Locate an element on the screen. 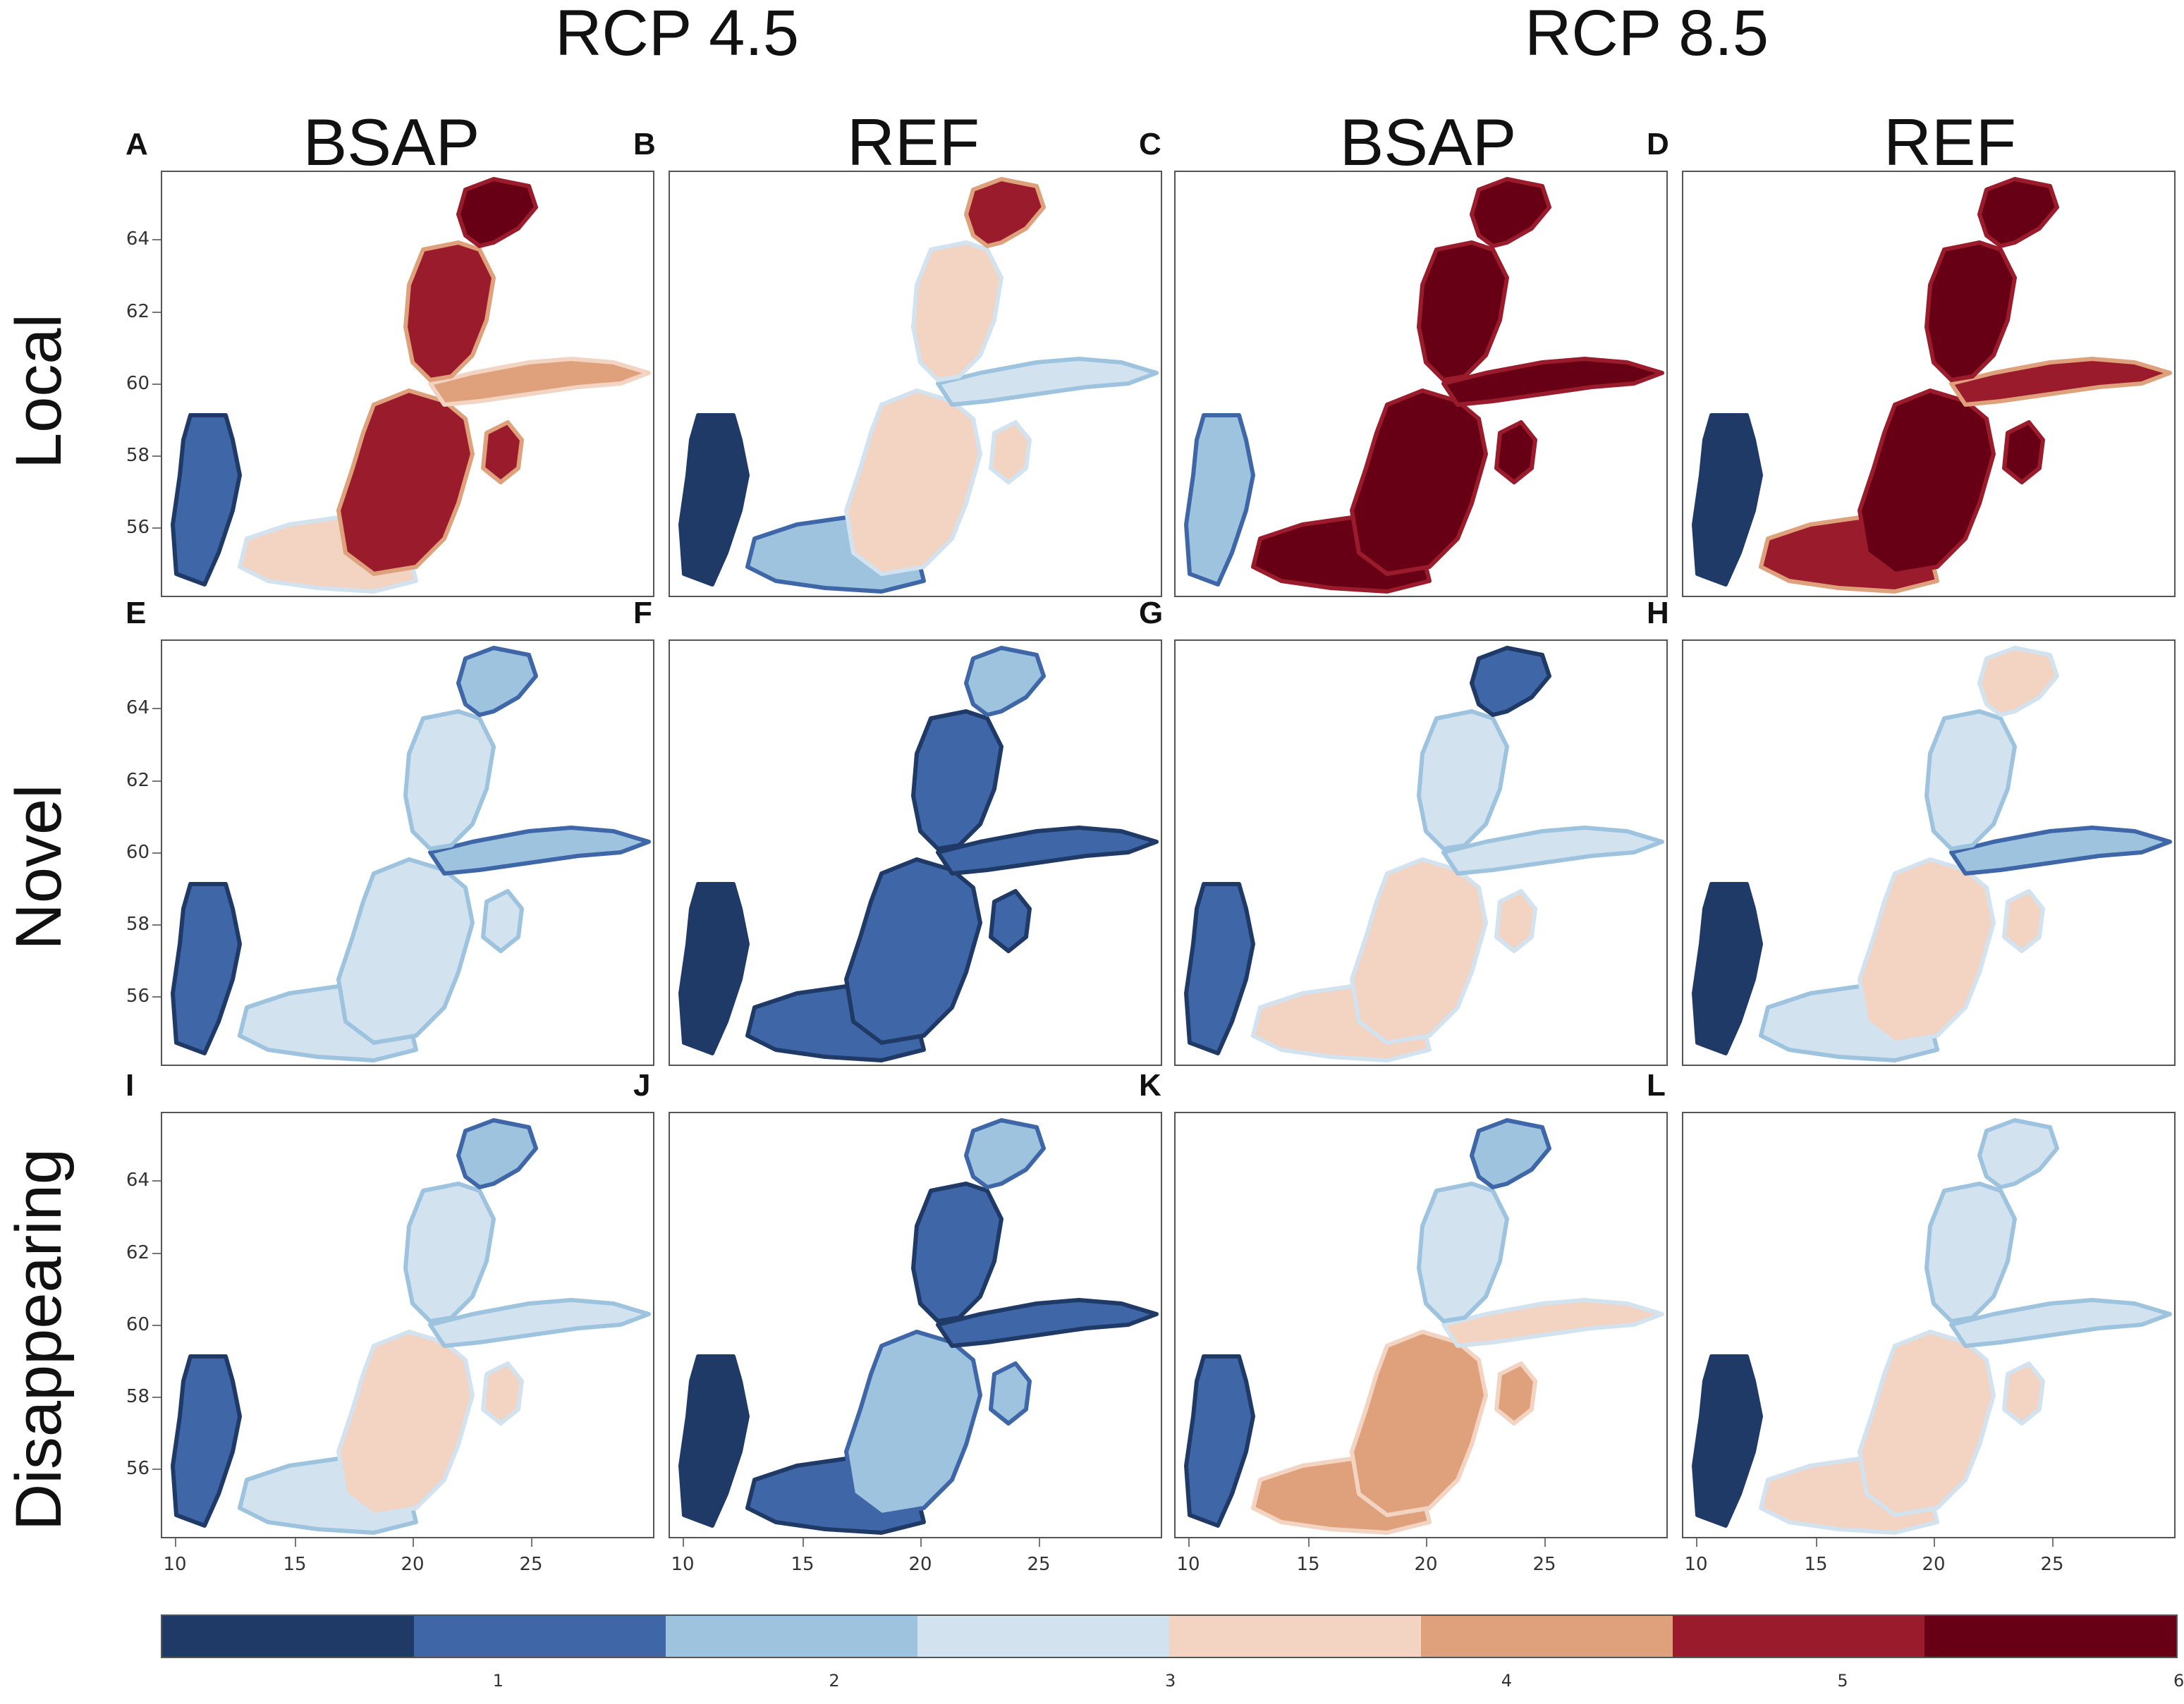 The height and width of the screenshot is (1704, 2184). colorbar-tick-label: 3 is located at coordinates (1170, 1681).